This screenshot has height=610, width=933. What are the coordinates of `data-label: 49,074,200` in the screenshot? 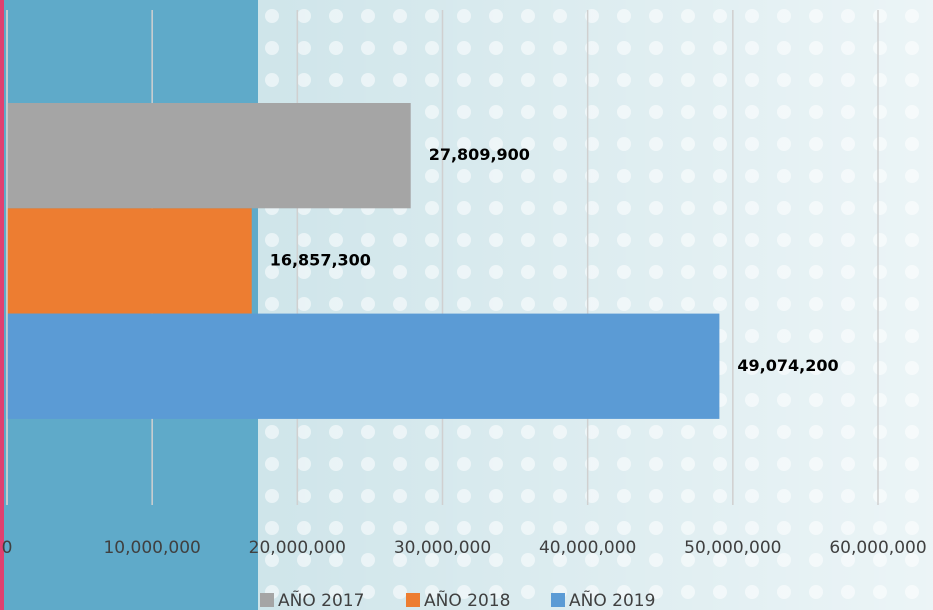 It's located at (787, 365).